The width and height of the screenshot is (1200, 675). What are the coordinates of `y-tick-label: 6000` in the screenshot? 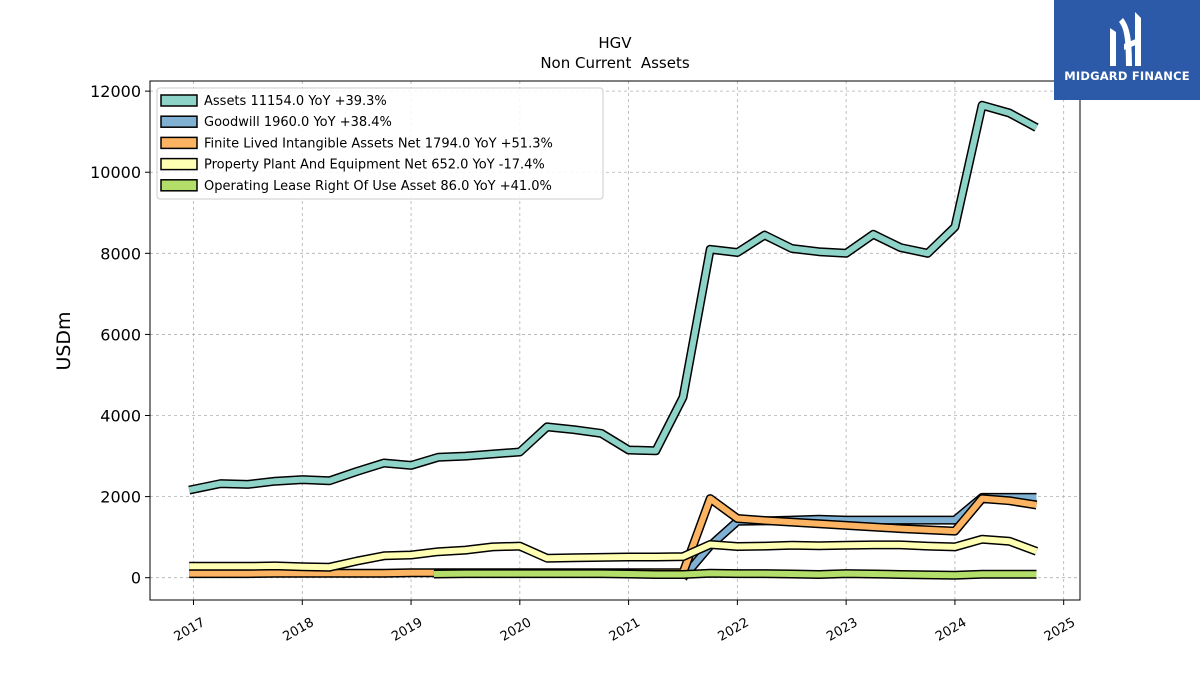 It's located at (120, 334).